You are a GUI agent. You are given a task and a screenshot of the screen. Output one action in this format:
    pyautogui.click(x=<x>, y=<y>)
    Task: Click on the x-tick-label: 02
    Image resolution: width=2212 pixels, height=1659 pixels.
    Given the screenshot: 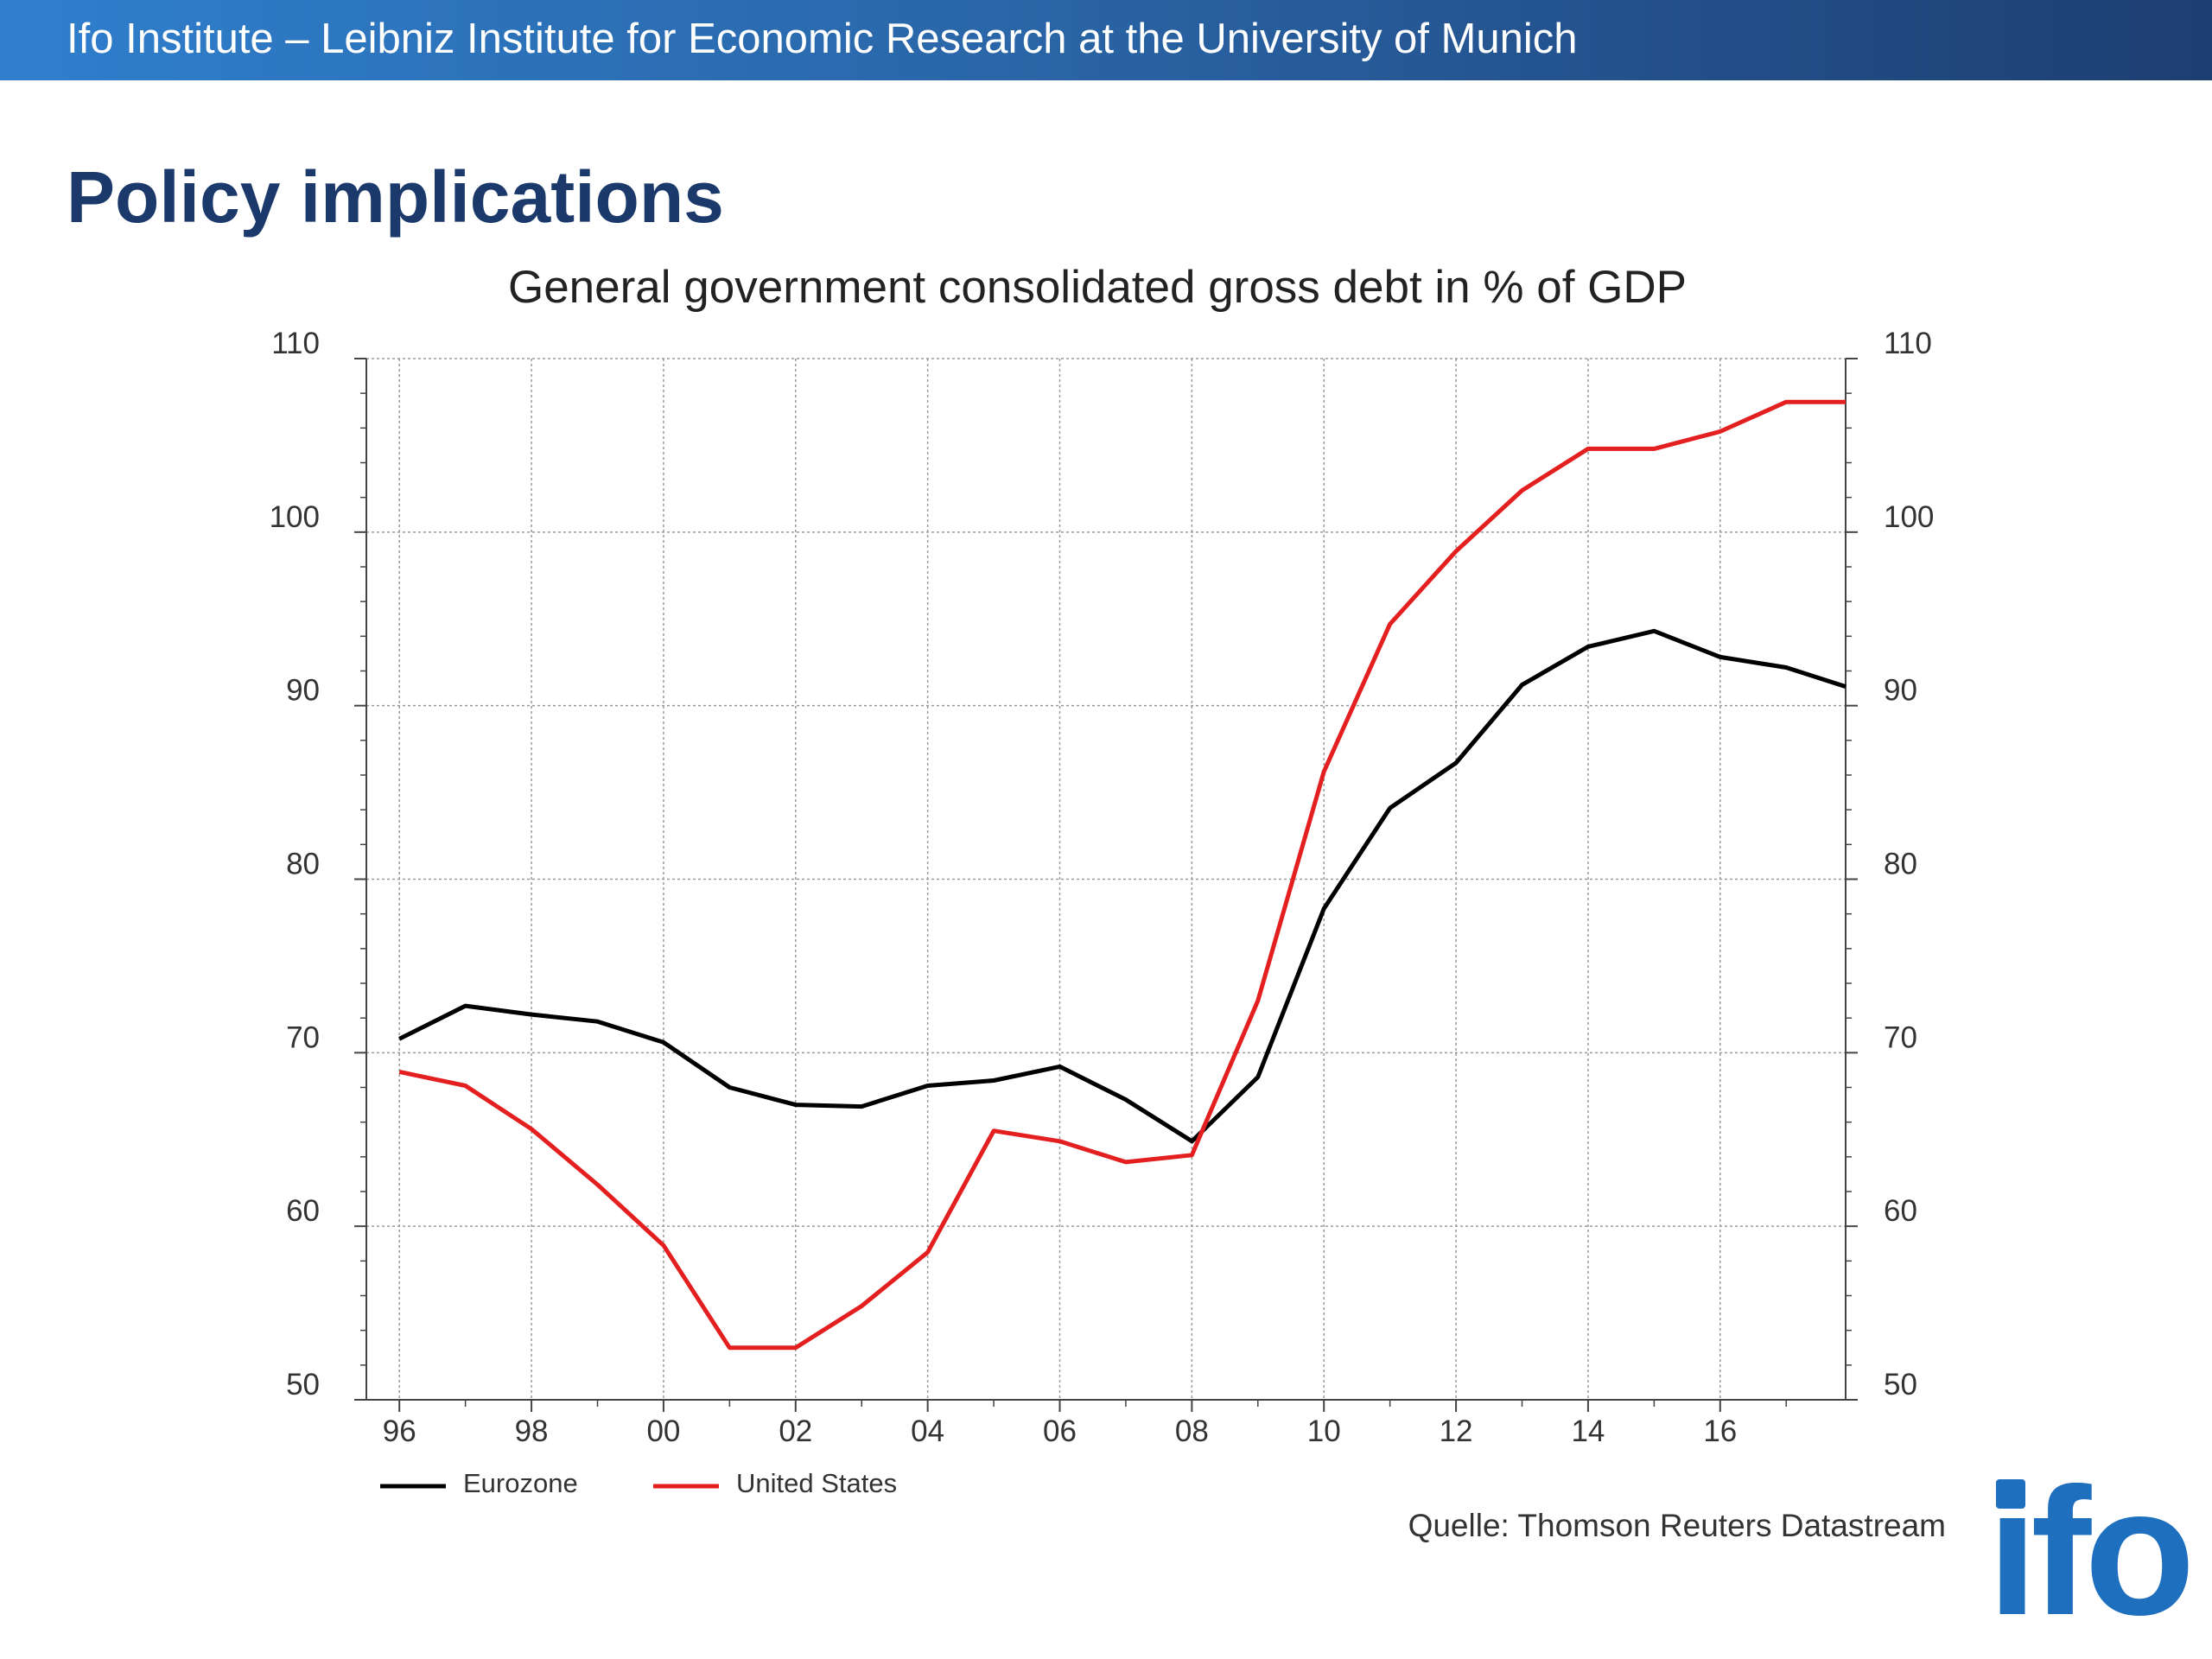 What is the action you would take?
    pyautogui.click(x=795, y=1431)
    